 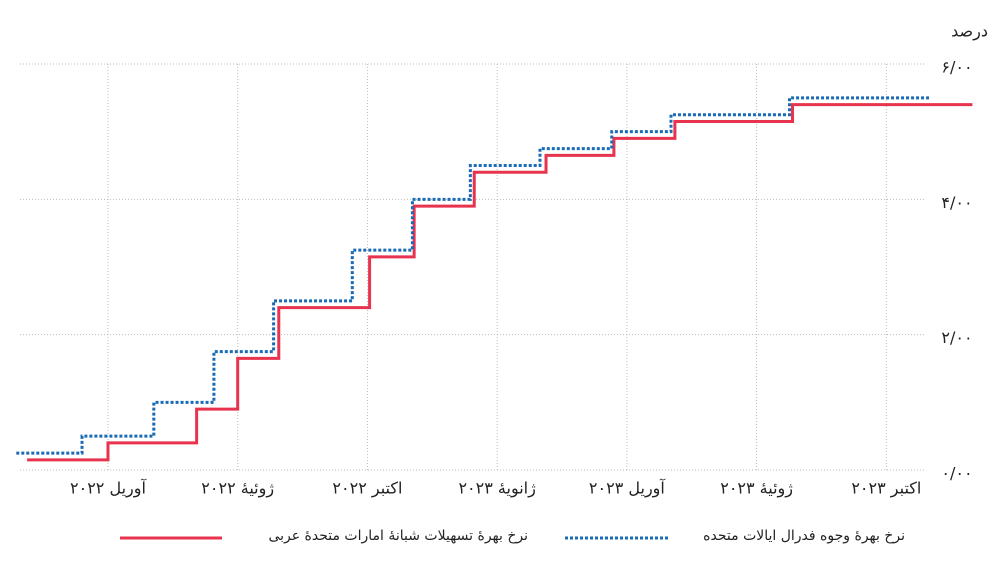 I want to click on y-tick-label: ۴/۰۰, so click(x=956, y=202).